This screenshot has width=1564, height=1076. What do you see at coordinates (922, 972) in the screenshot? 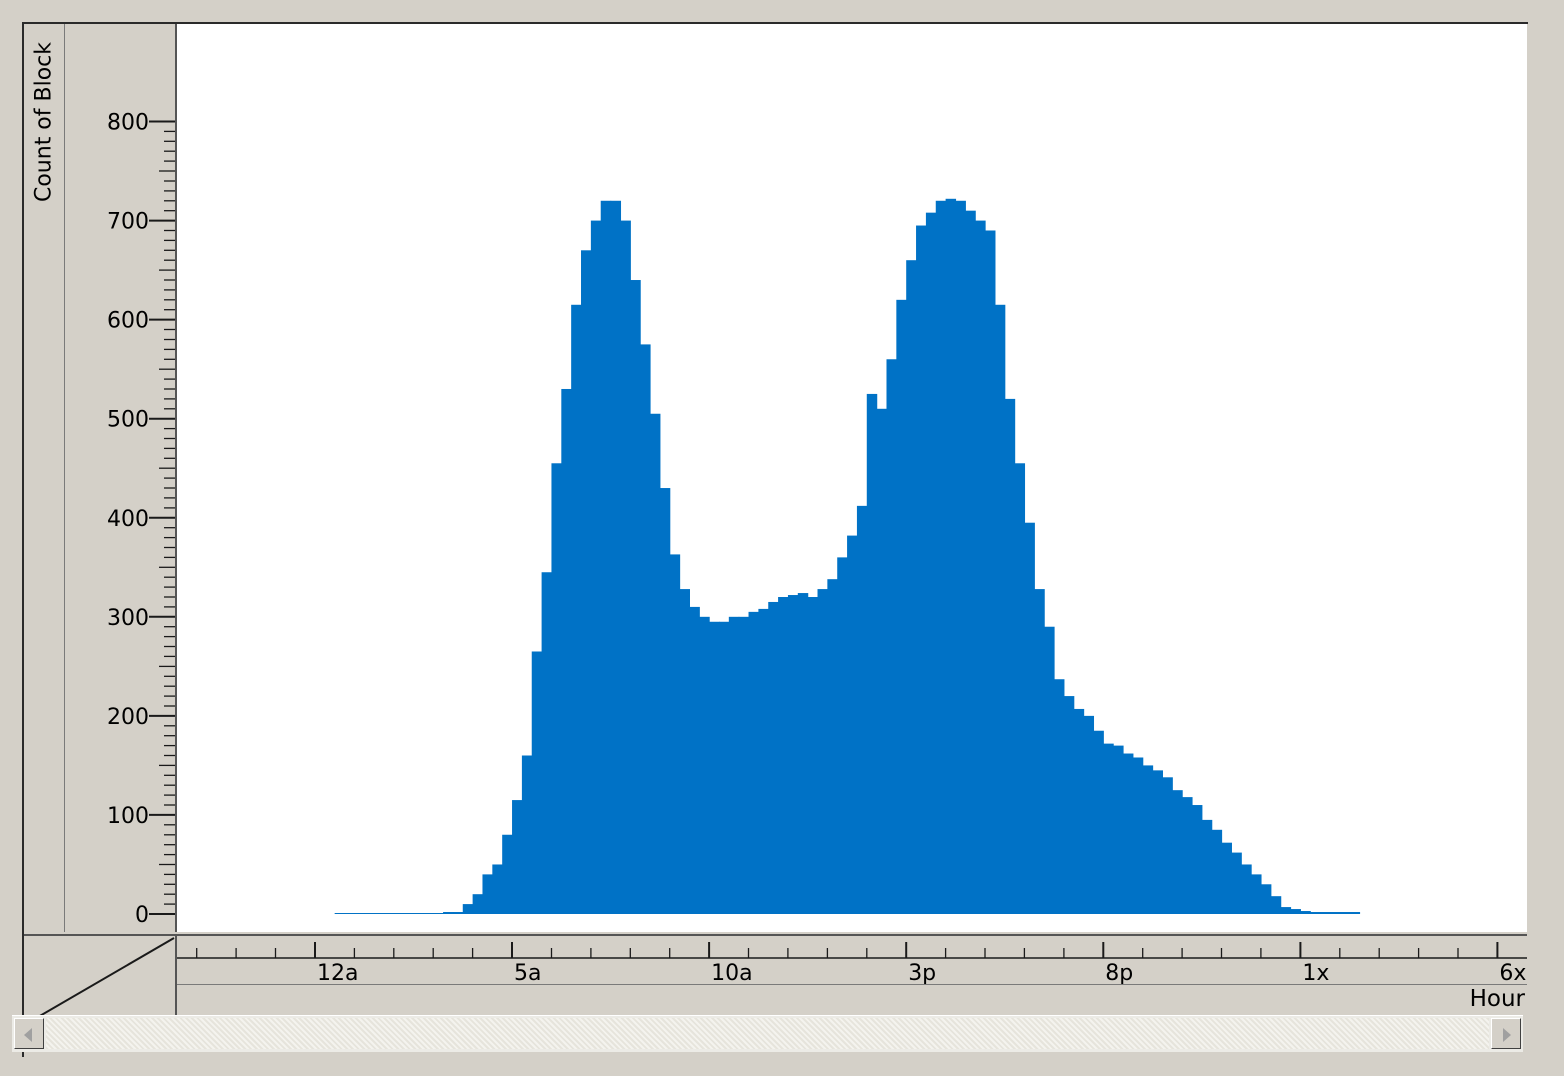
I see `x-tick-label: 3p` at bounding box center [922, 972].